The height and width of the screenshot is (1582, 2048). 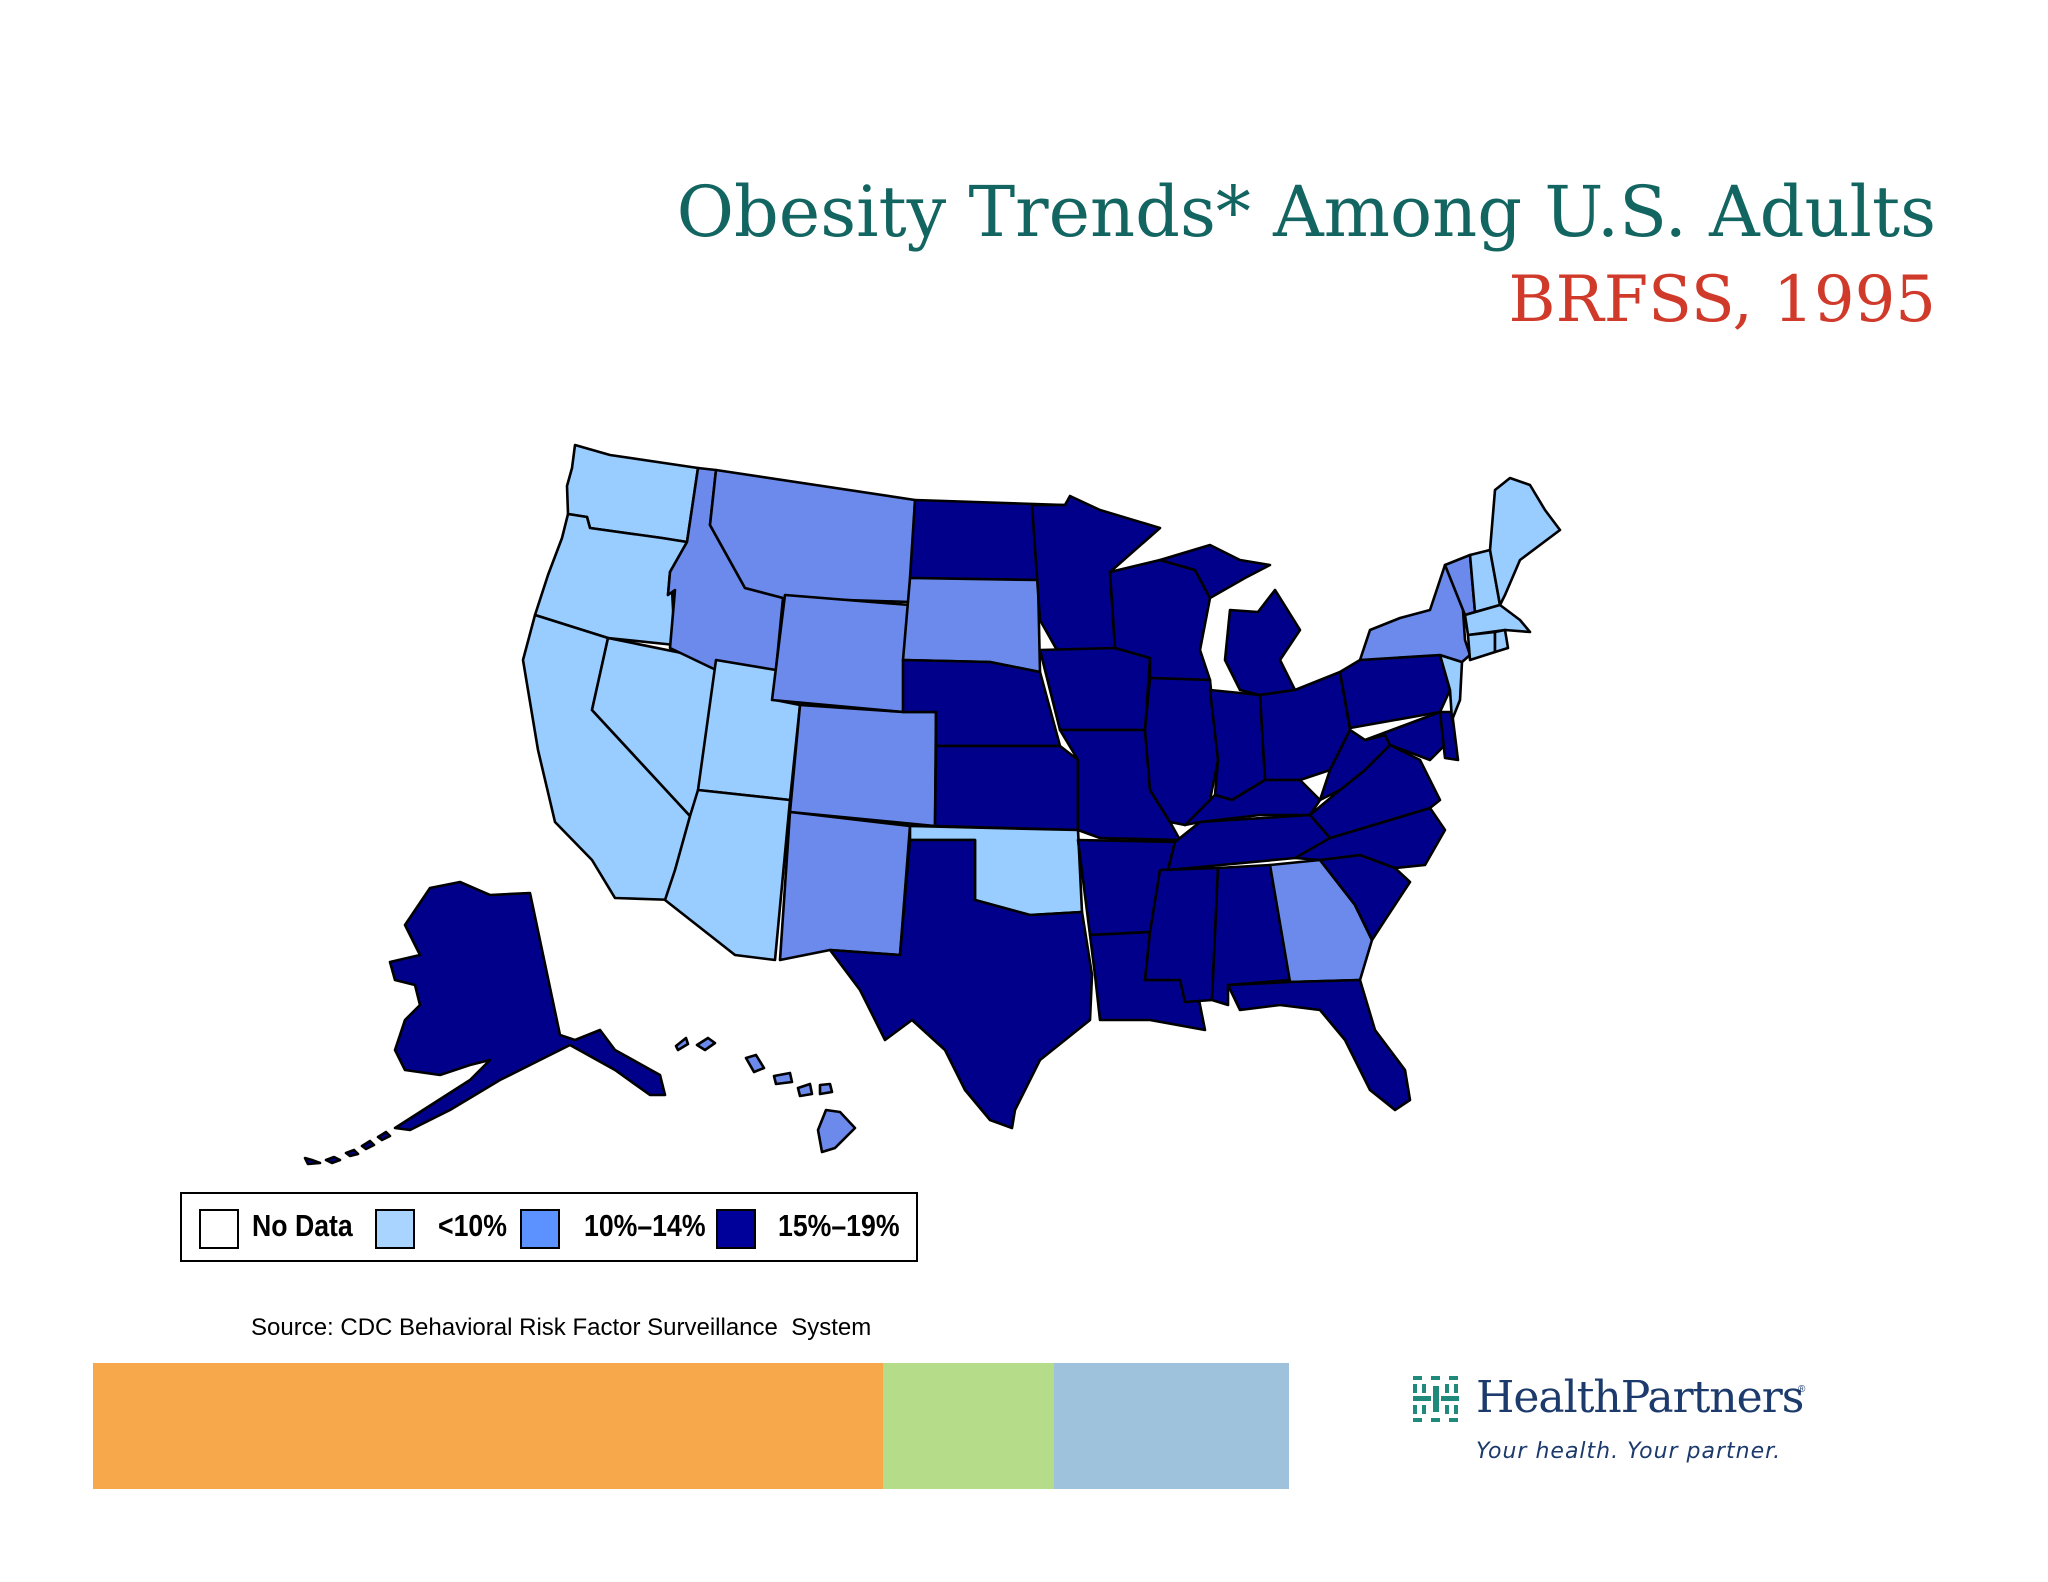 What do you see at coordinates (971, 625) in the screenshot?
I see `state-sd` at bounding box center [971, 625].